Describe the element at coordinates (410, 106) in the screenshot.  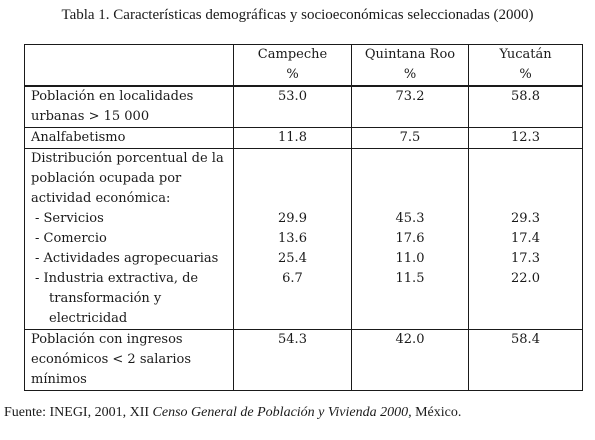
I see `value-cell: 73.2` at that location.